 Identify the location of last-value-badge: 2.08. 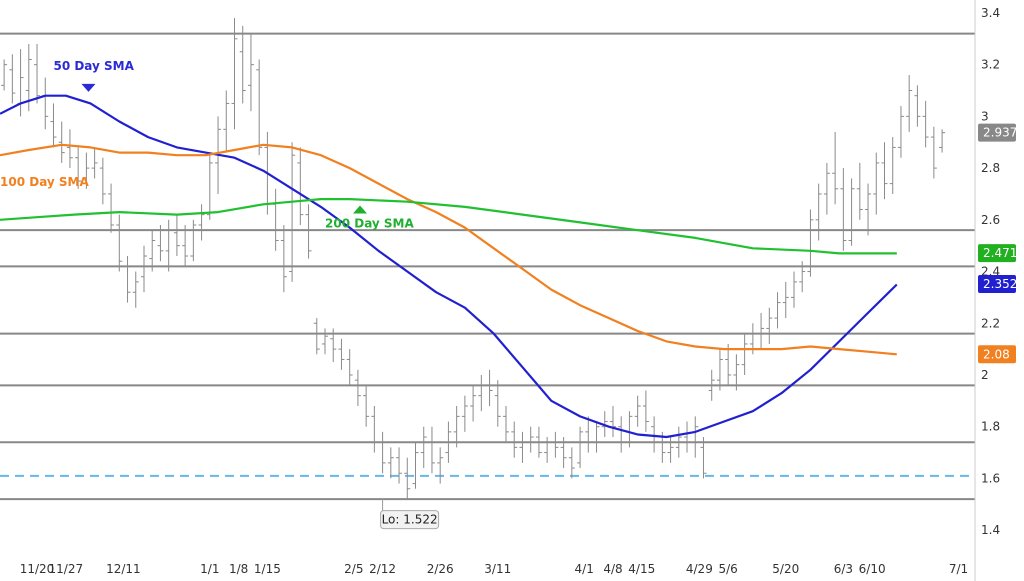
(997, 354).